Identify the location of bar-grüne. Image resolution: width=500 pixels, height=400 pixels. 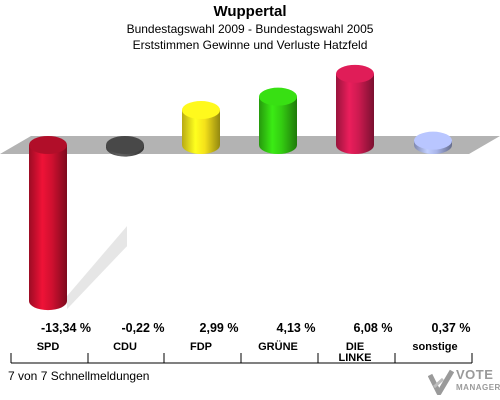
(278, 120).